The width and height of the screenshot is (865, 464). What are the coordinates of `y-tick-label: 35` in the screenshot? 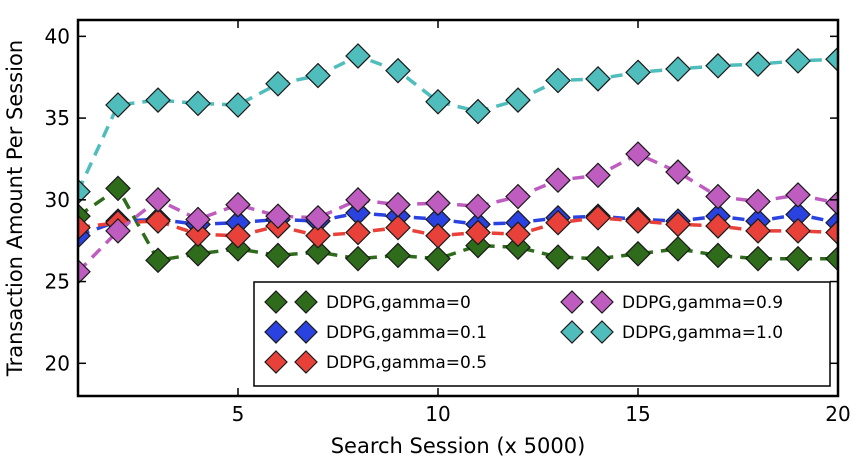 It's located at (57, 118).